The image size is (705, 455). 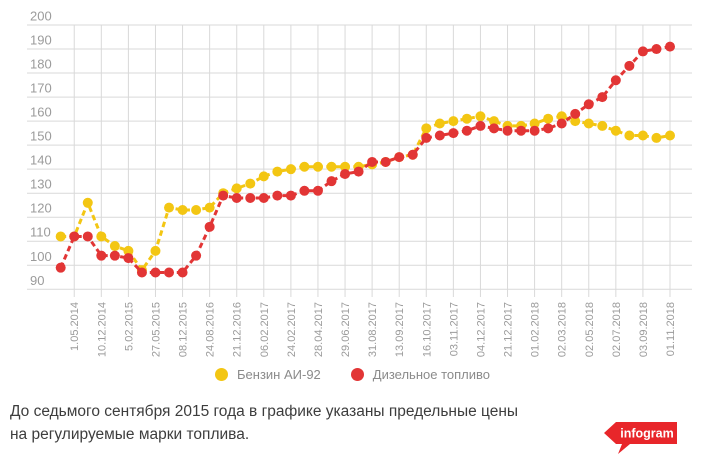 What do you see at coordinates (41, 16) in the screenshot?
I see `y-axis-tick-label: 200` at bounding box center [41, 16].